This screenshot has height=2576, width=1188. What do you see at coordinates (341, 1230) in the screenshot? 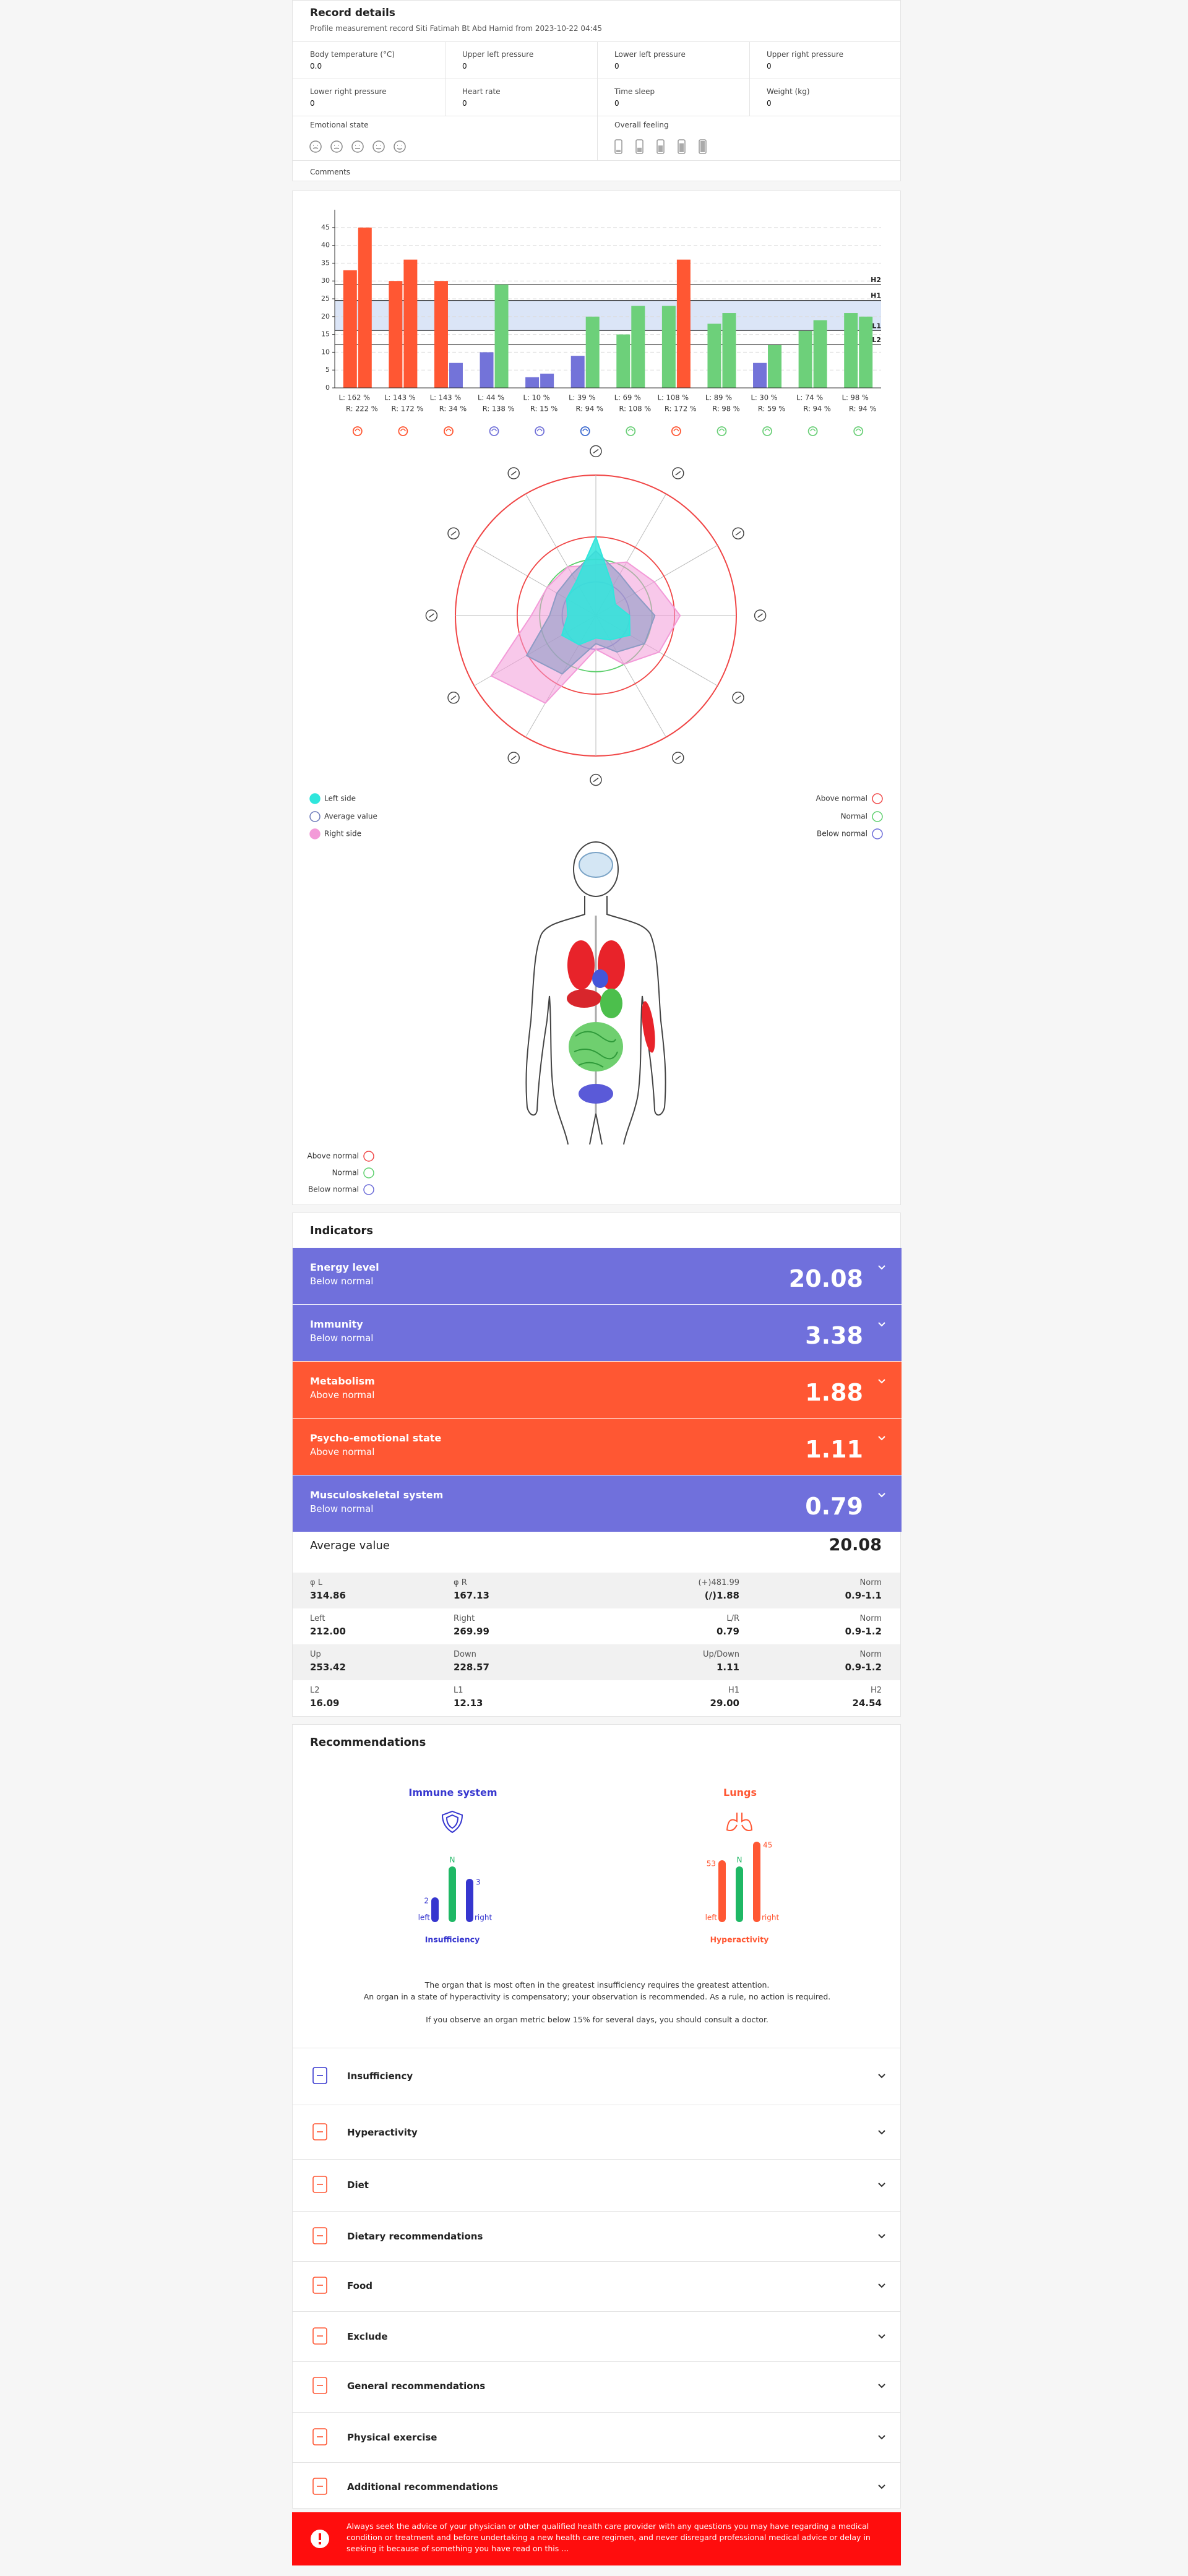
I see `indicators-title: Indicators` at bounding box center [341, 1230].